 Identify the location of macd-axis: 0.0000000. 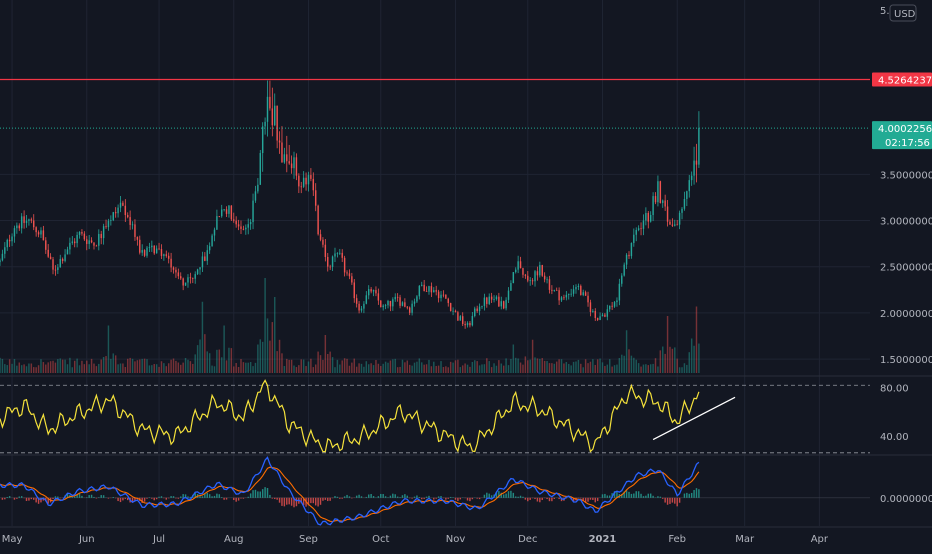
(906, 499).